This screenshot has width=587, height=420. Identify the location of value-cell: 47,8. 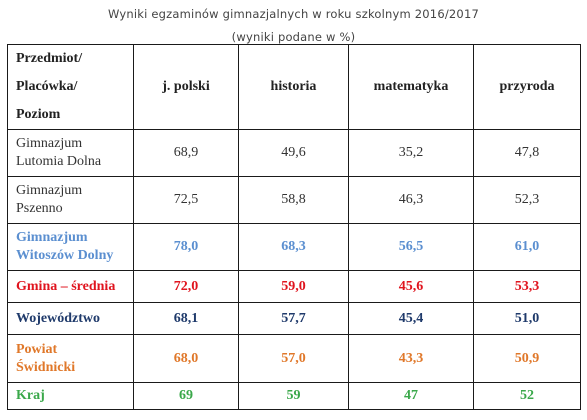
(527, 153).